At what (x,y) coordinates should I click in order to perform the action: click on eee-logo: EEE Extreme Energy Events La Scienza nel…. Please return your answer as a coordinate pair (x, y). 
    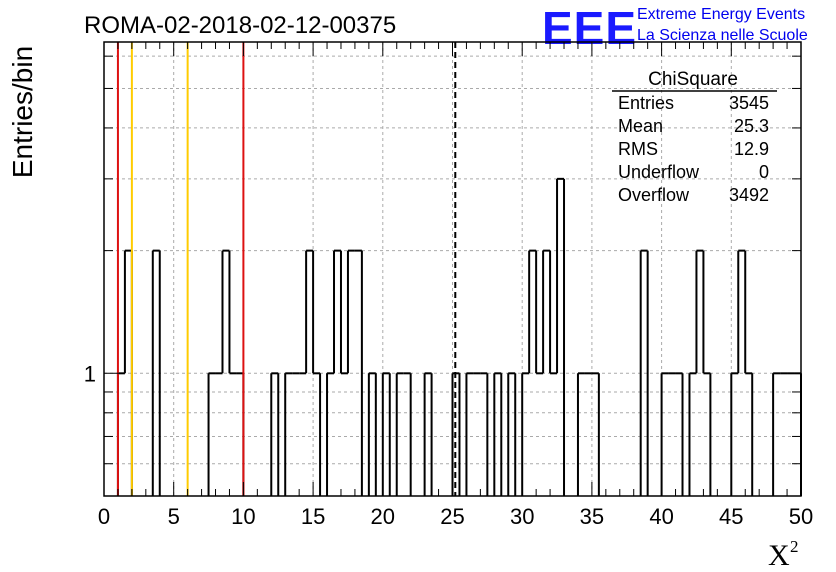
    Looking at the image, I should click on (675, 28).